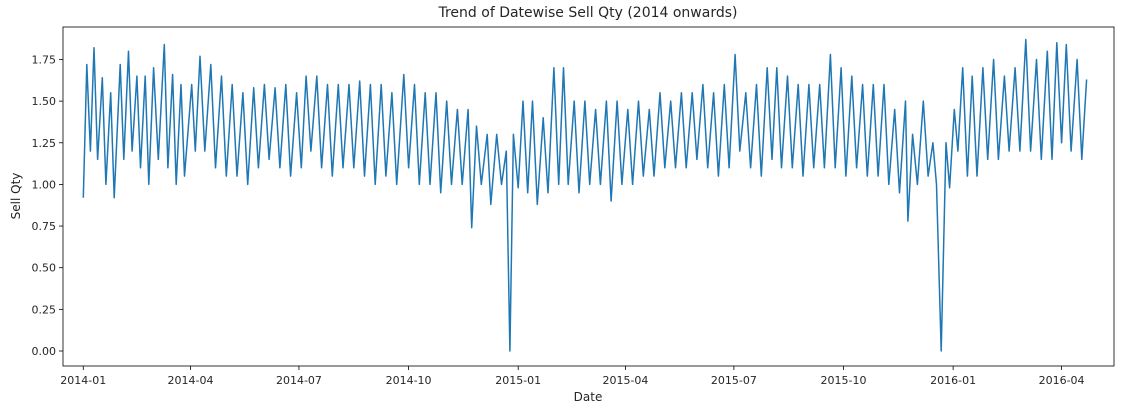 The width and height of the screenshot is (1125, 408). I want to click on x-tick-label: 2014-10, so click(409, 380).